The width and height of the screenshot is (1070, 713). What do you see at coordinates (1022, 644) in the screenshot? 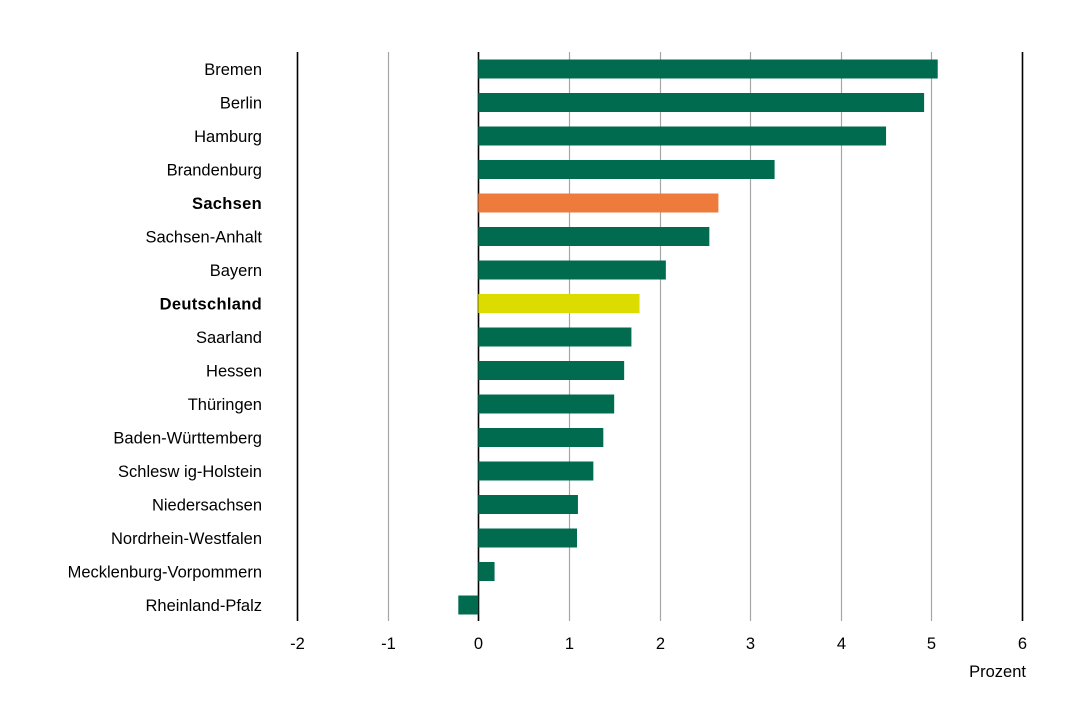
I see `x-tick-label: 6` at bounding box center [1022, 644].